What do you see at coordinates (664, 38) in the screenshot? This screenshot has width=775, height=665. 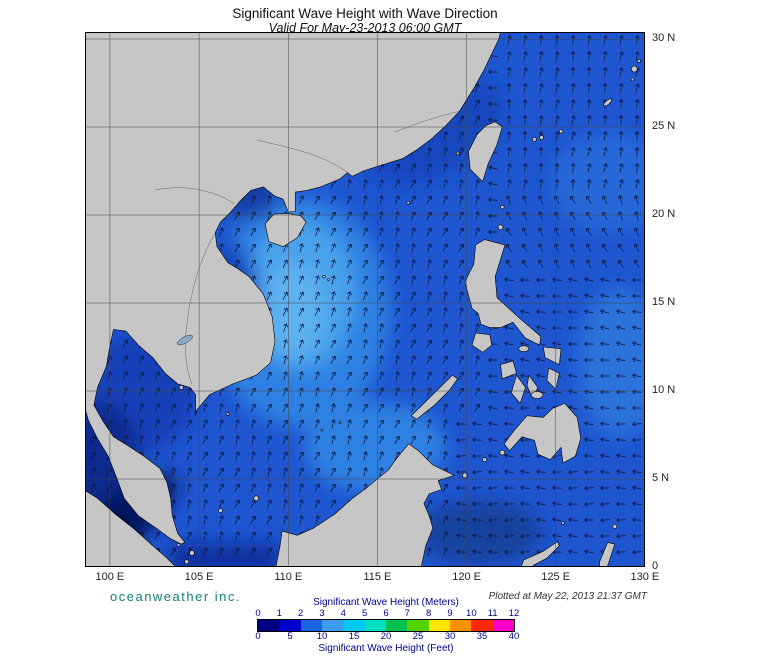 I see `lat-tick-label: 30 N` at bounding box center [664, 38].